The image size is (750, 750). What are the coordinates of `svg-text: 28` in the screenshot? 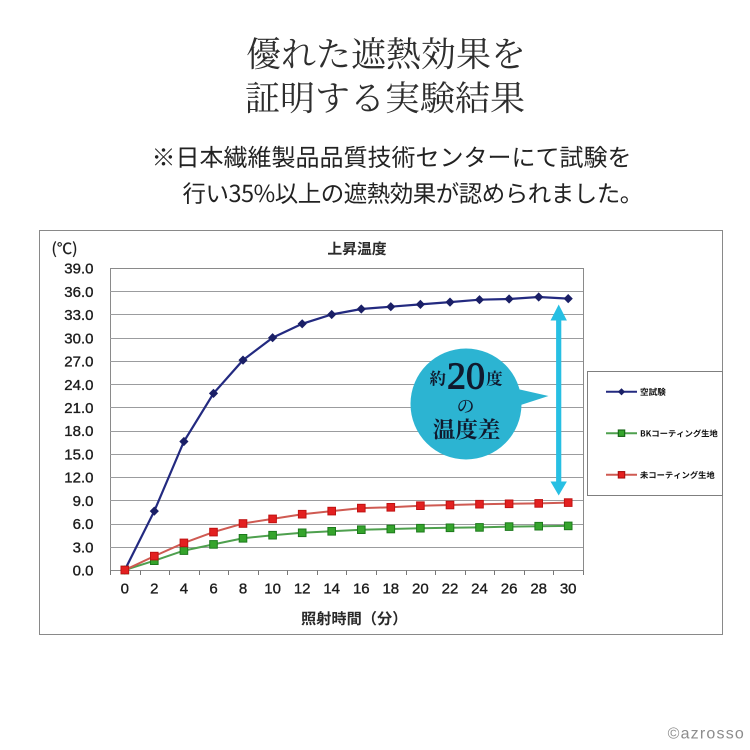 It's located at (538, 589).